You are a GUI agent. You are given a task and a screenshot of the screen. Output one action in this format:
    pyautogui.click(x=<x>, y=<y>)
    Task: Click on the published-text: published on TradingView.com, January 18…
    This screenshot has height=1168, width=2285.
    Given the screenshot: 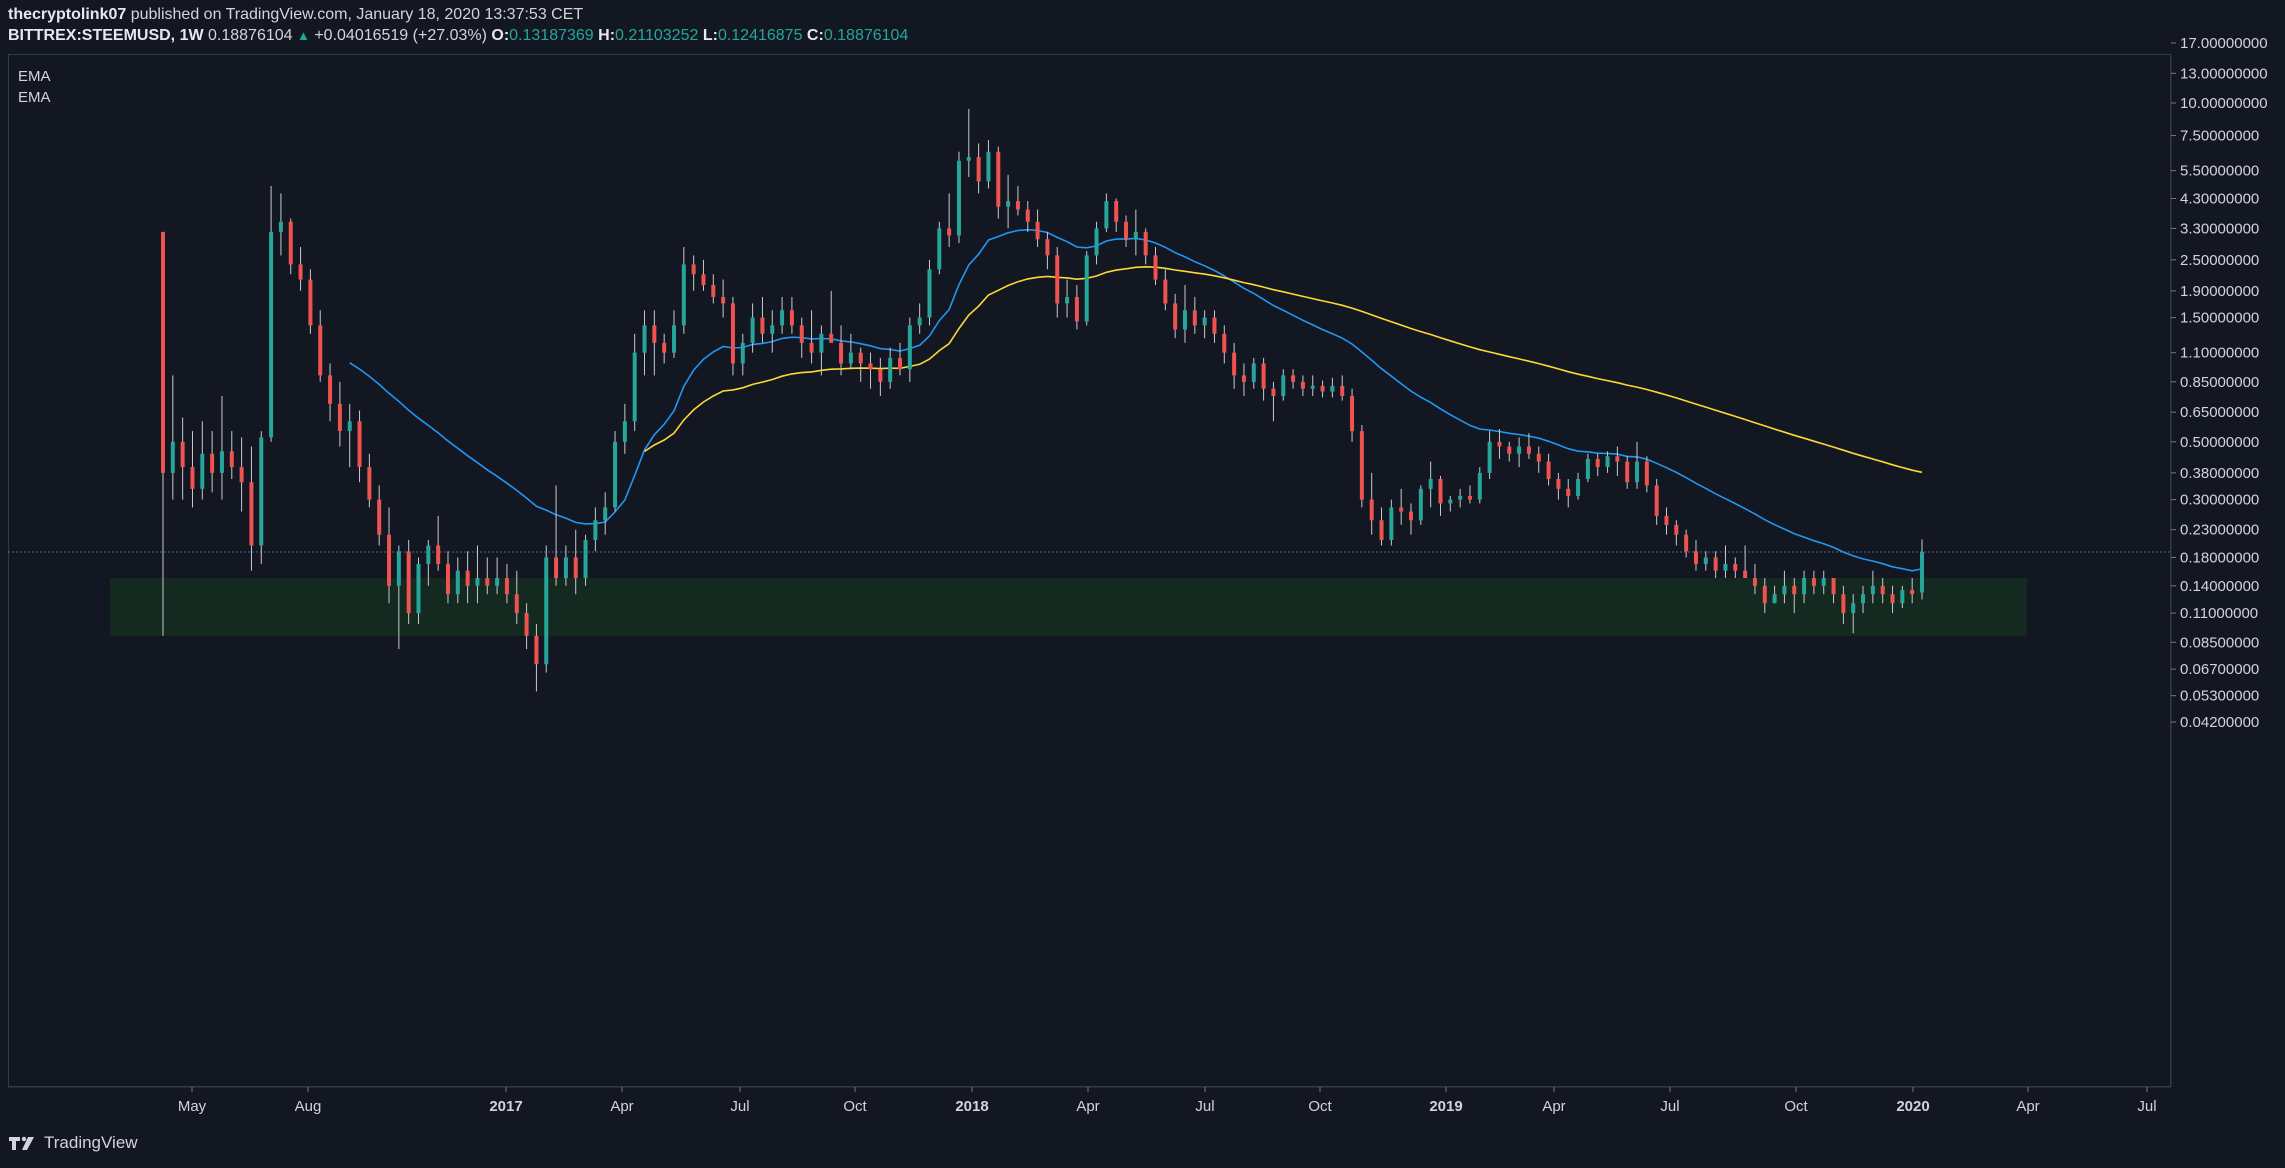 What is the action you would take?
    pyautogui.click(x=357, y=14)
    